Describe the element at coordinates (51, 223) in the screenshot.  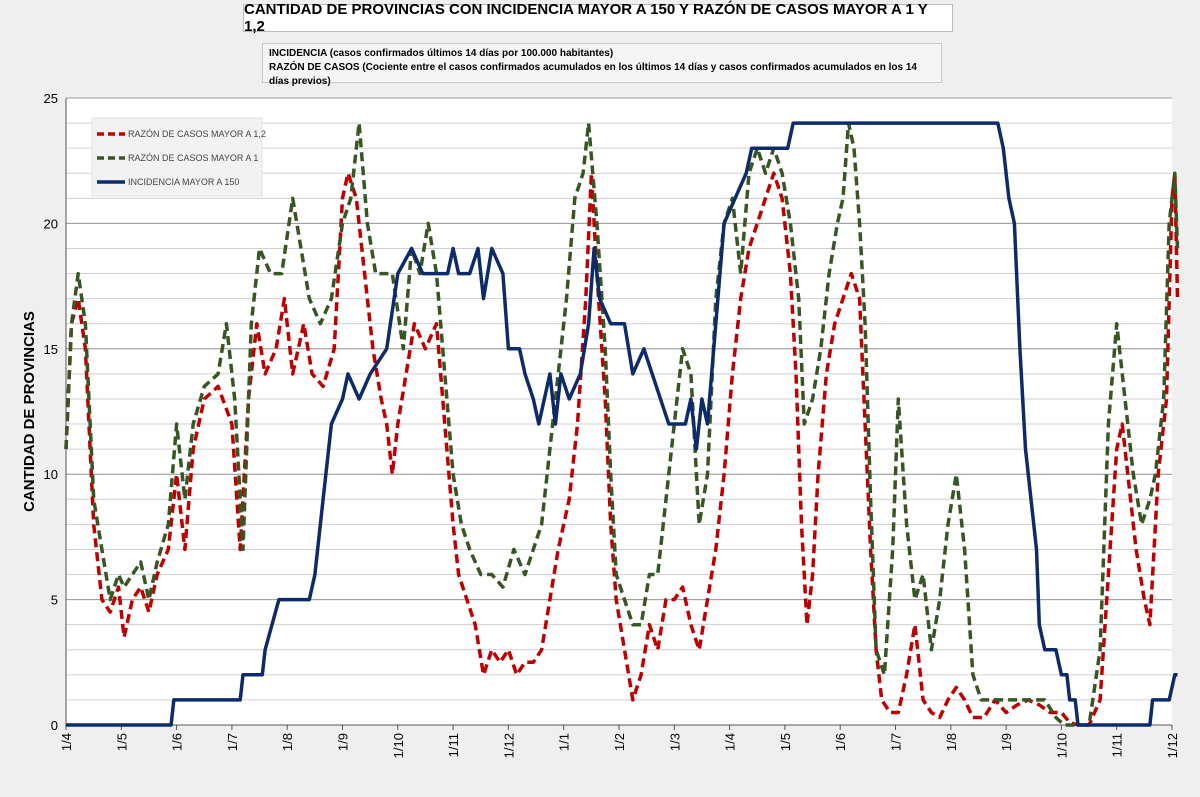
I see `y-tick-label: 20` at that location.